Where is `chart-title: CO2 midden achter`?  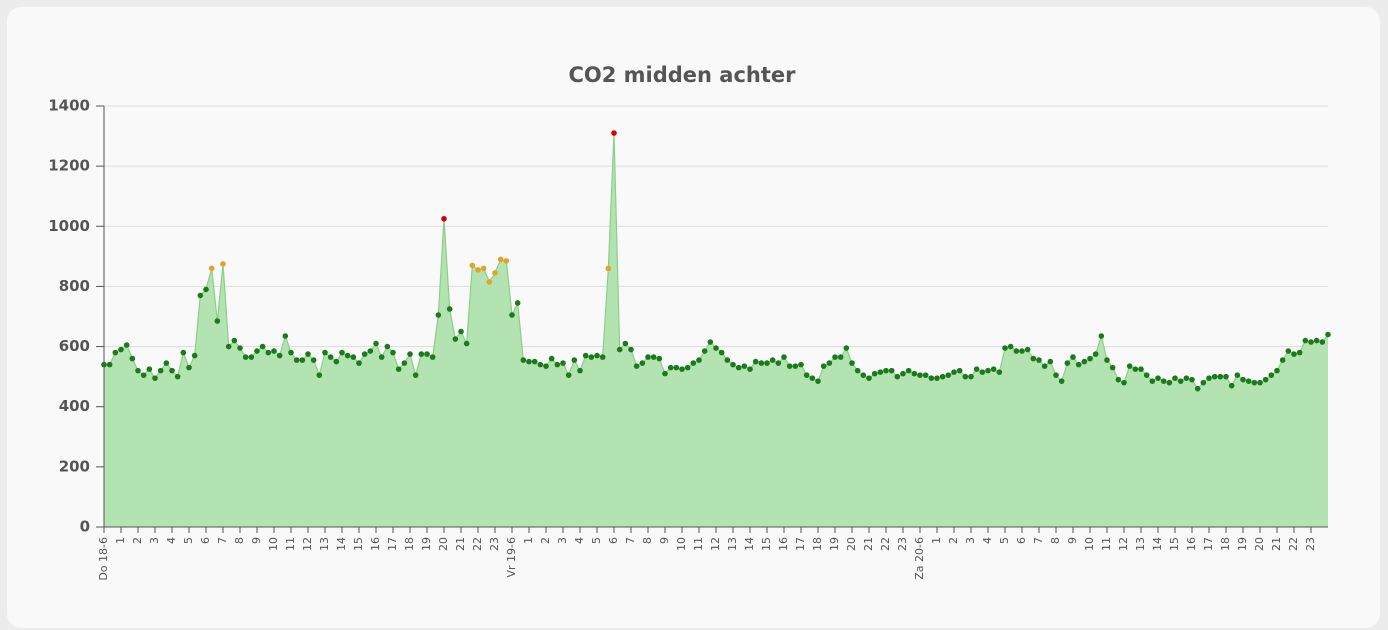 chart-title: CO2 midden achter is located at coordinates (682, 75).